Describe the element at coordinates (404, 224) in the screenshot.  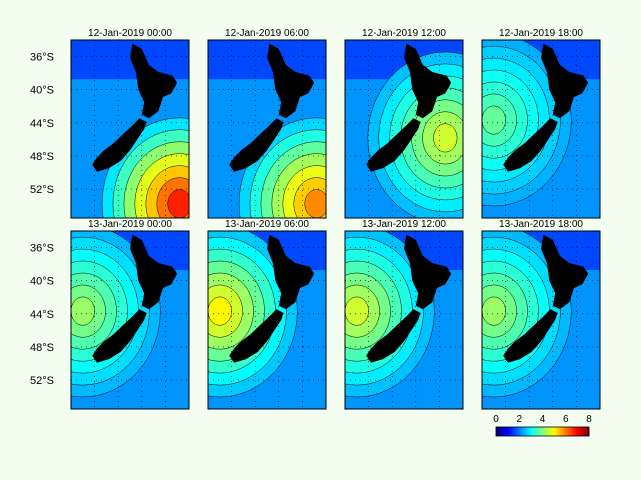
I see `panel-title: 13-Jan-2019 12:00` at that location.